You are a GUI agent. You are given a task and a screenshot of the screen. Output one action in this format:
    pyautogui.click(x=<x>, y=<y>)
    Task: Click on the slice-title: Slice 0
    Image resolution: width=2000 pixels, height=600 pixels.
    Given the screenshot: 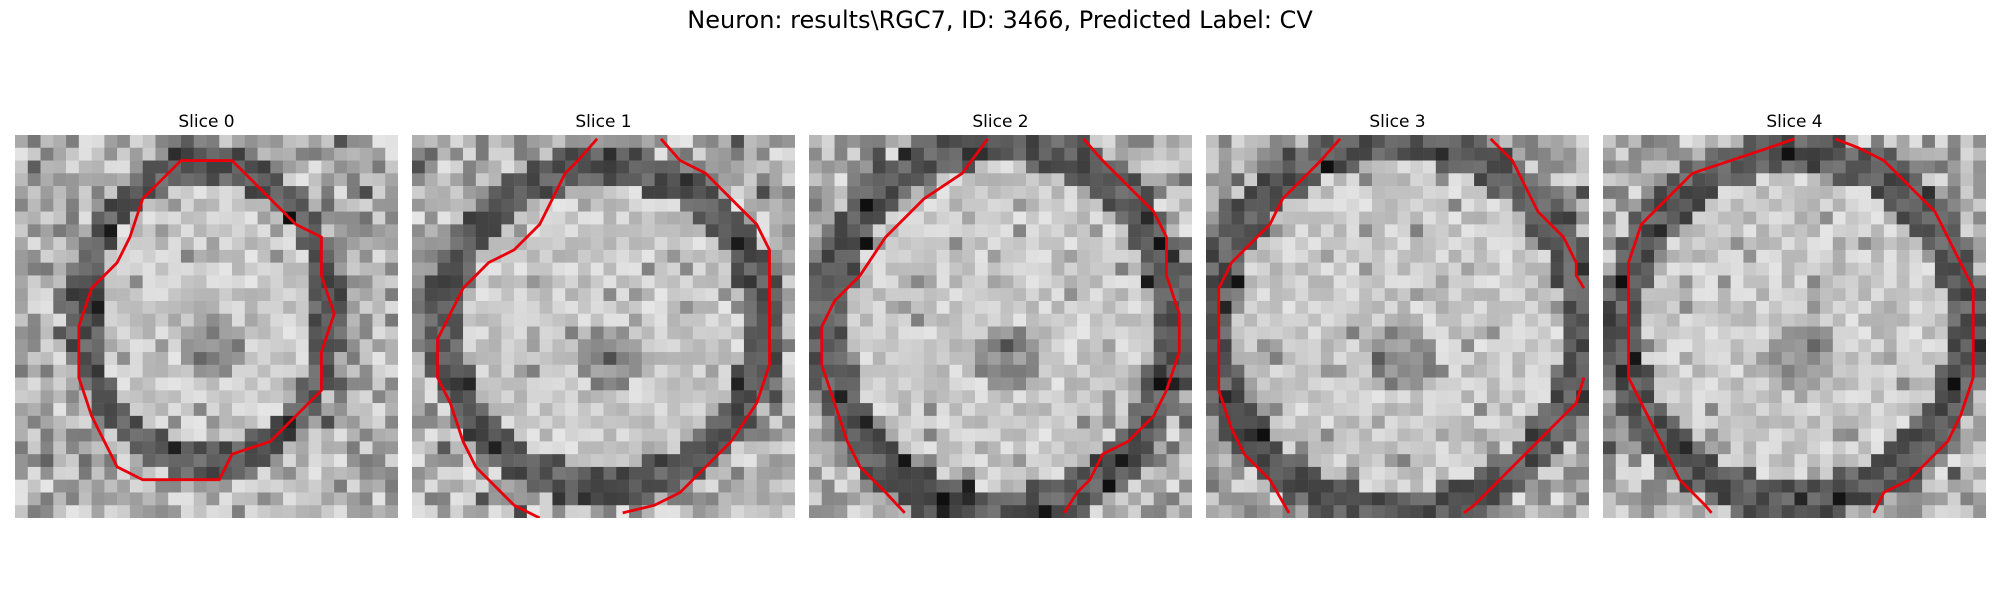 What is the action you would take?
    pyautogui.click(x=206, y=122)
    